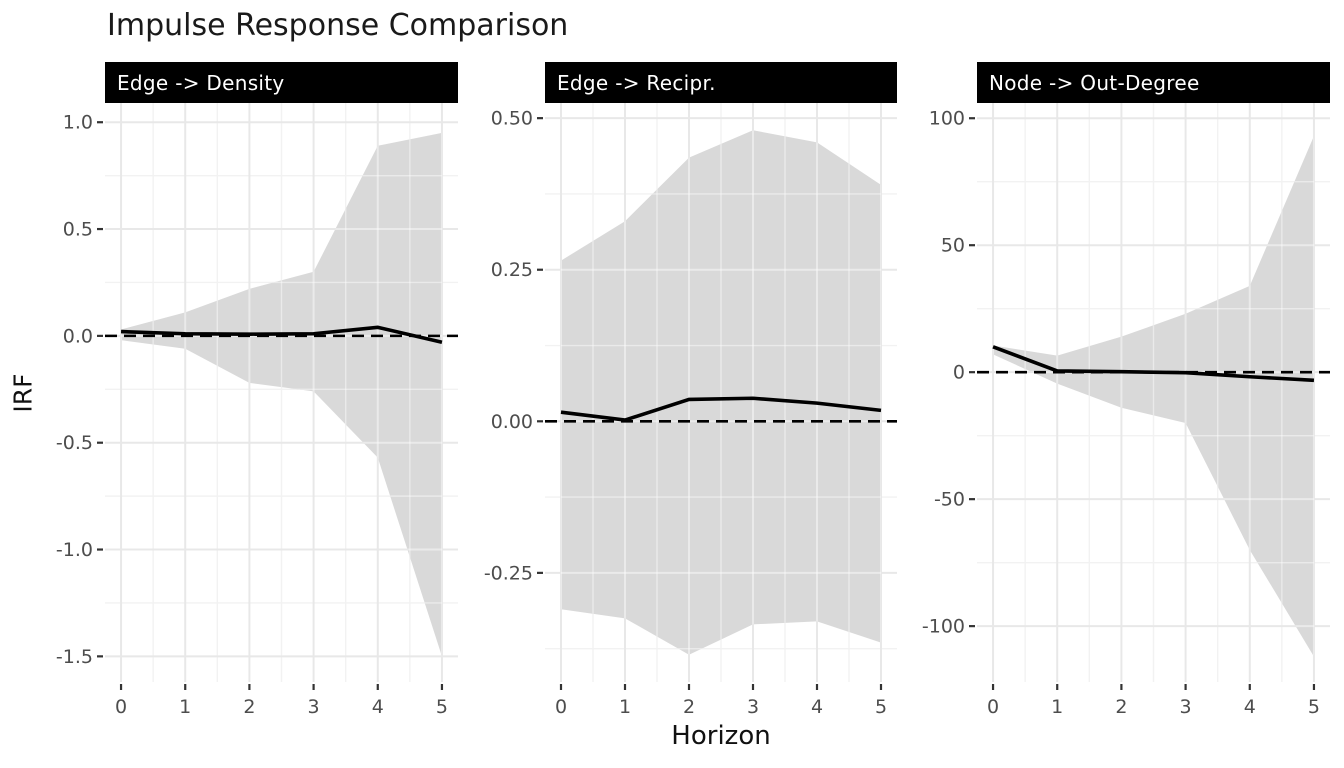 Image resolution: width=1344 pixels, height=768 pixels. Describe the element at coordinates (721, 82) in the screenshot. I see `facet-strip-edge-recipr: Edge -> Recipr.` at that location.